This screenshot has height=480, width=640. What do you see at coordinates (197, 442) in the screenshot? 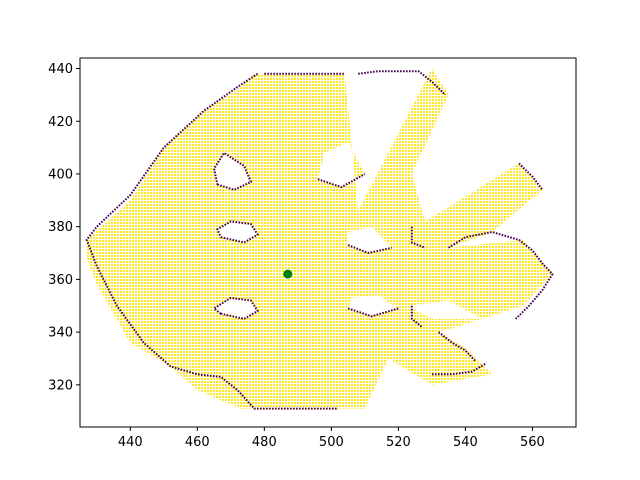
I see `x-tick-label-1: 460` at bounding box center [197, 442].